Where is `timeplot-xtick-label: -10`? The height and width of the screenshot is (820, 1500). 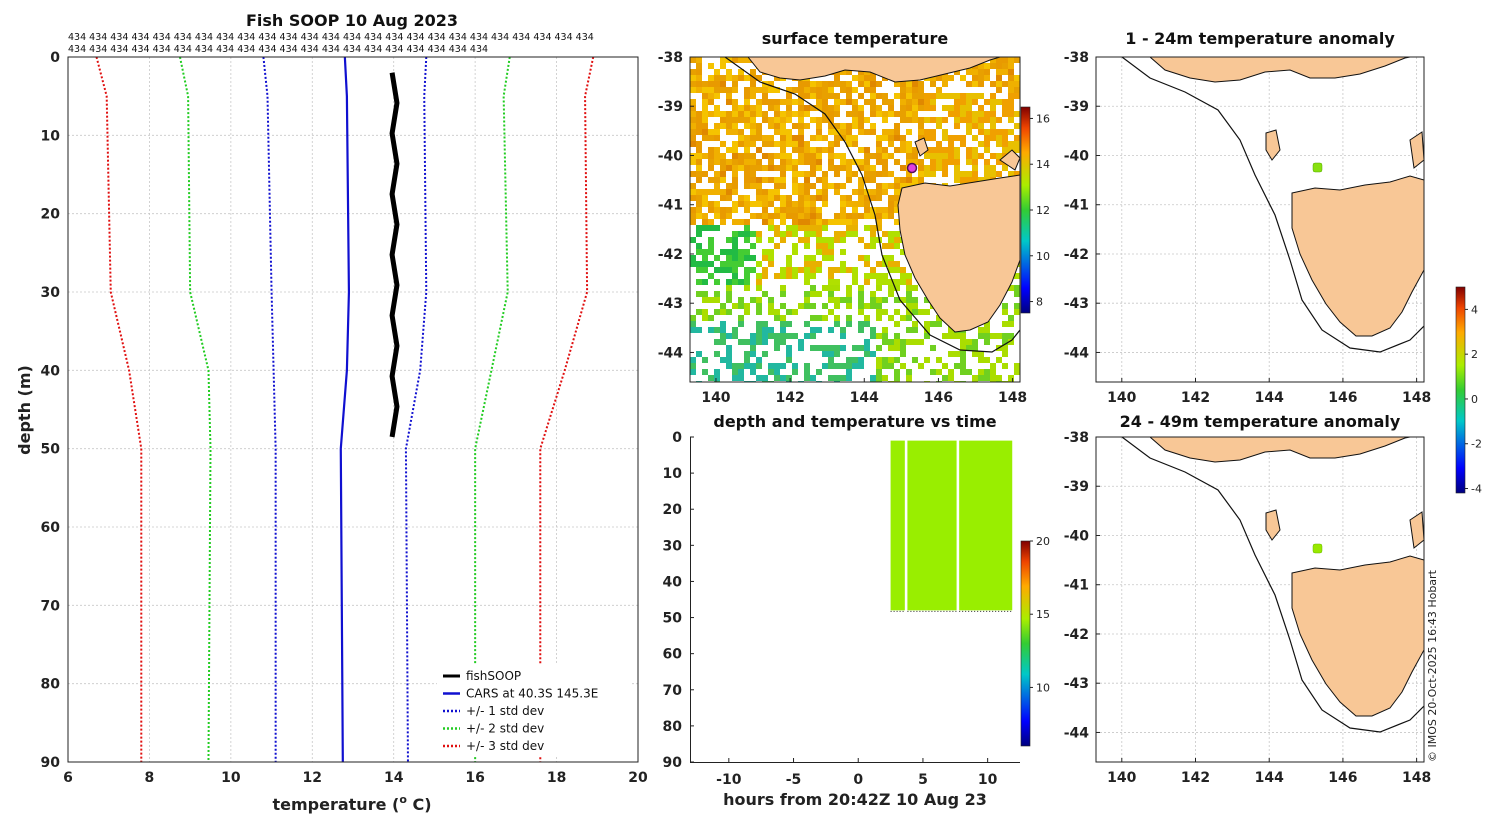
timeplot-xtick-label: -10 is located at coordinates (729, 780).